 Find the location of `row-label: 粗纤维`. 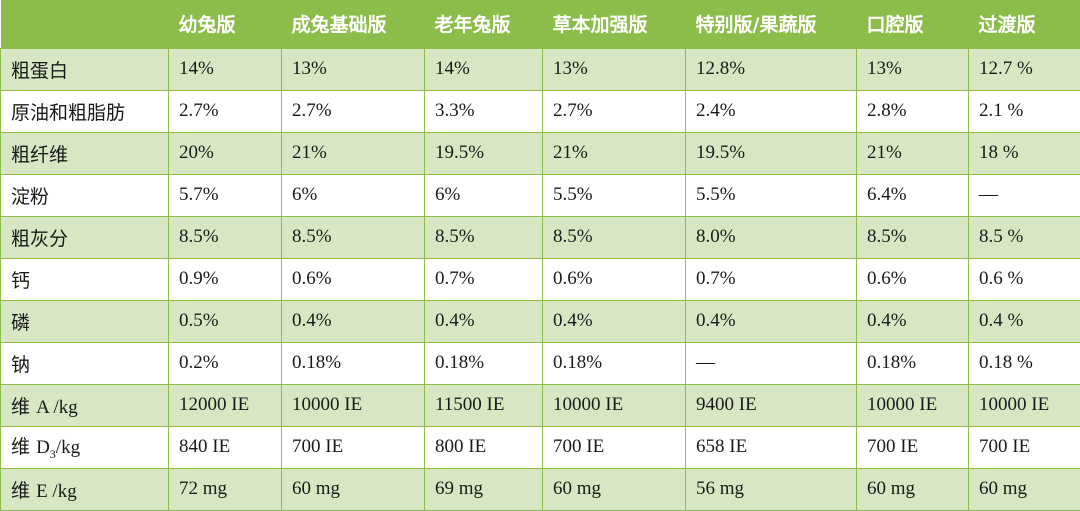

row-label: 粗纤维 is located at coordinates (85, 153).